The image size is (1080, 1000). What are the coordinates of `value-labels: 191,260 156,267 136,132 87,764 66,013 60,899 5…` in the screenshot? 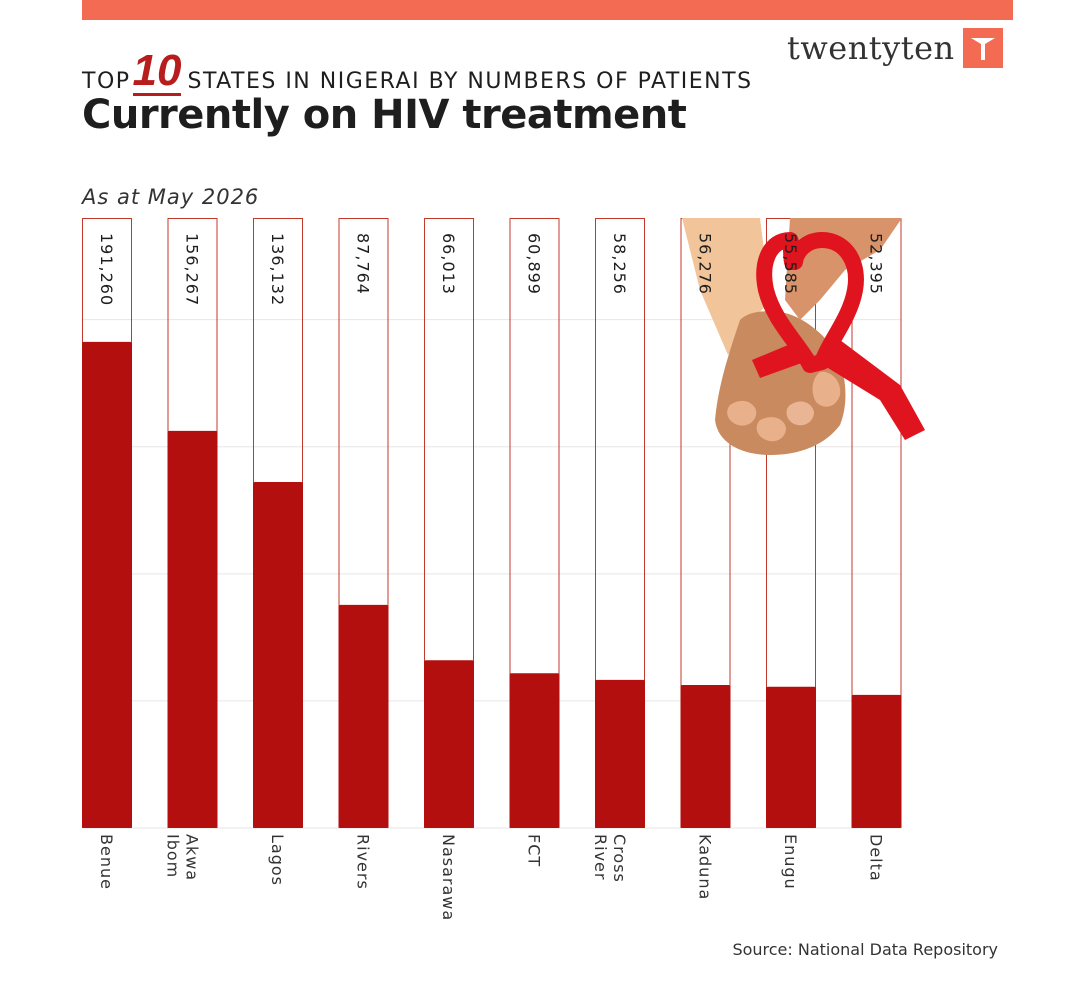 It's located at (491, 269).